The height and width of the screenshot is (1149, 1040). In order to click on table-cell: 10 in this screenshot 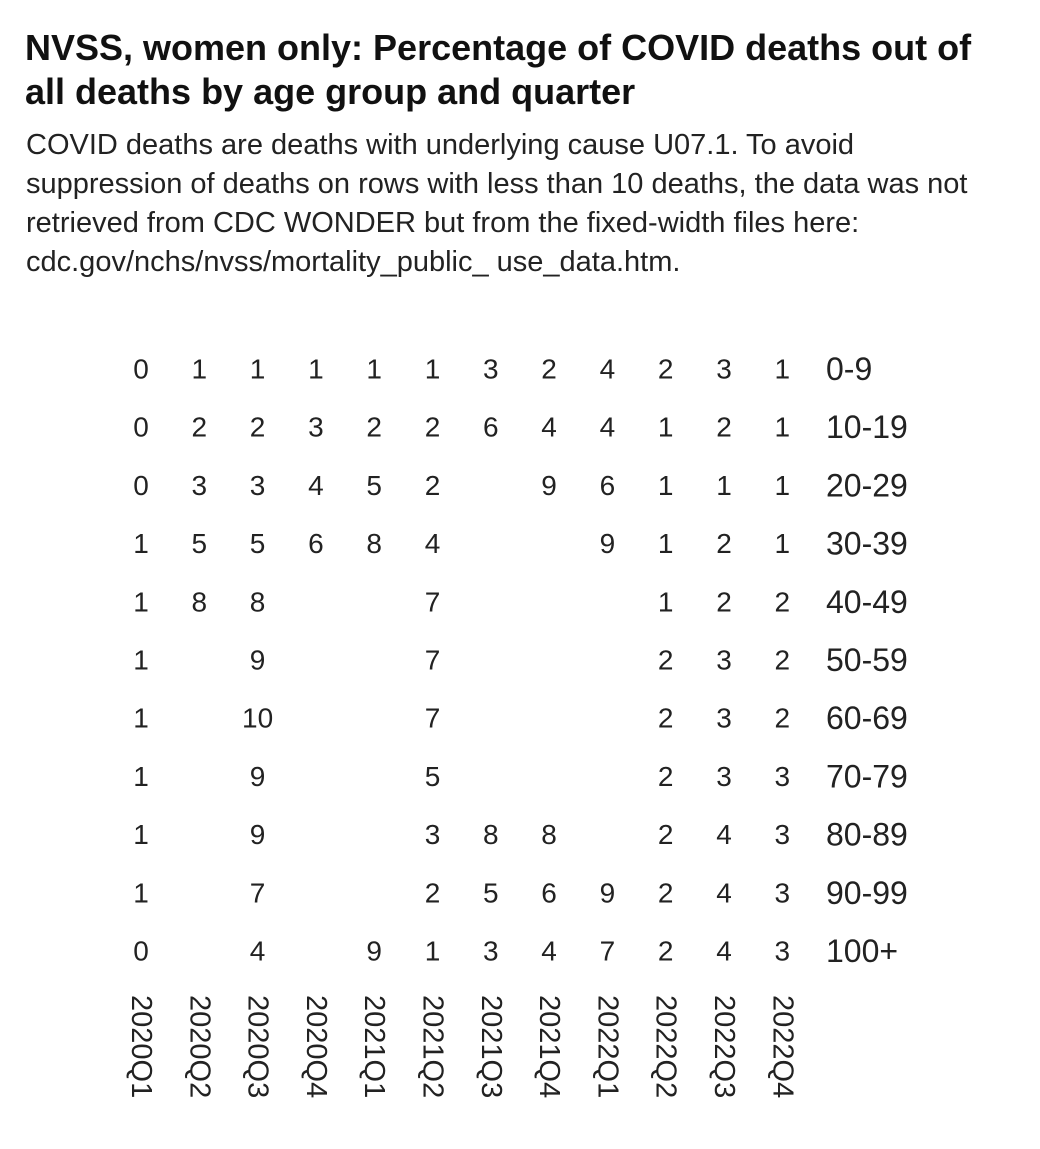, I will do `click(257, 718)`.